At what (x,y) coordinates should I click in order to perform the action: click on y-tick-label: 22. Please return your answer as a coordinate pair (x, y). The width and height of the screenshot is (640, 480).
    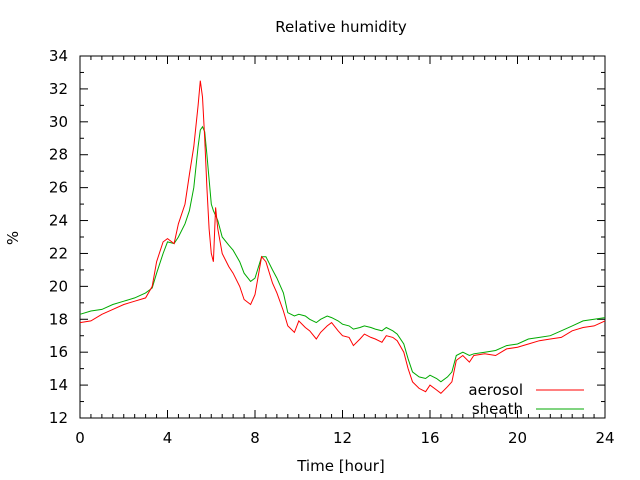
    Looking at the image, I should click on (58, 253).